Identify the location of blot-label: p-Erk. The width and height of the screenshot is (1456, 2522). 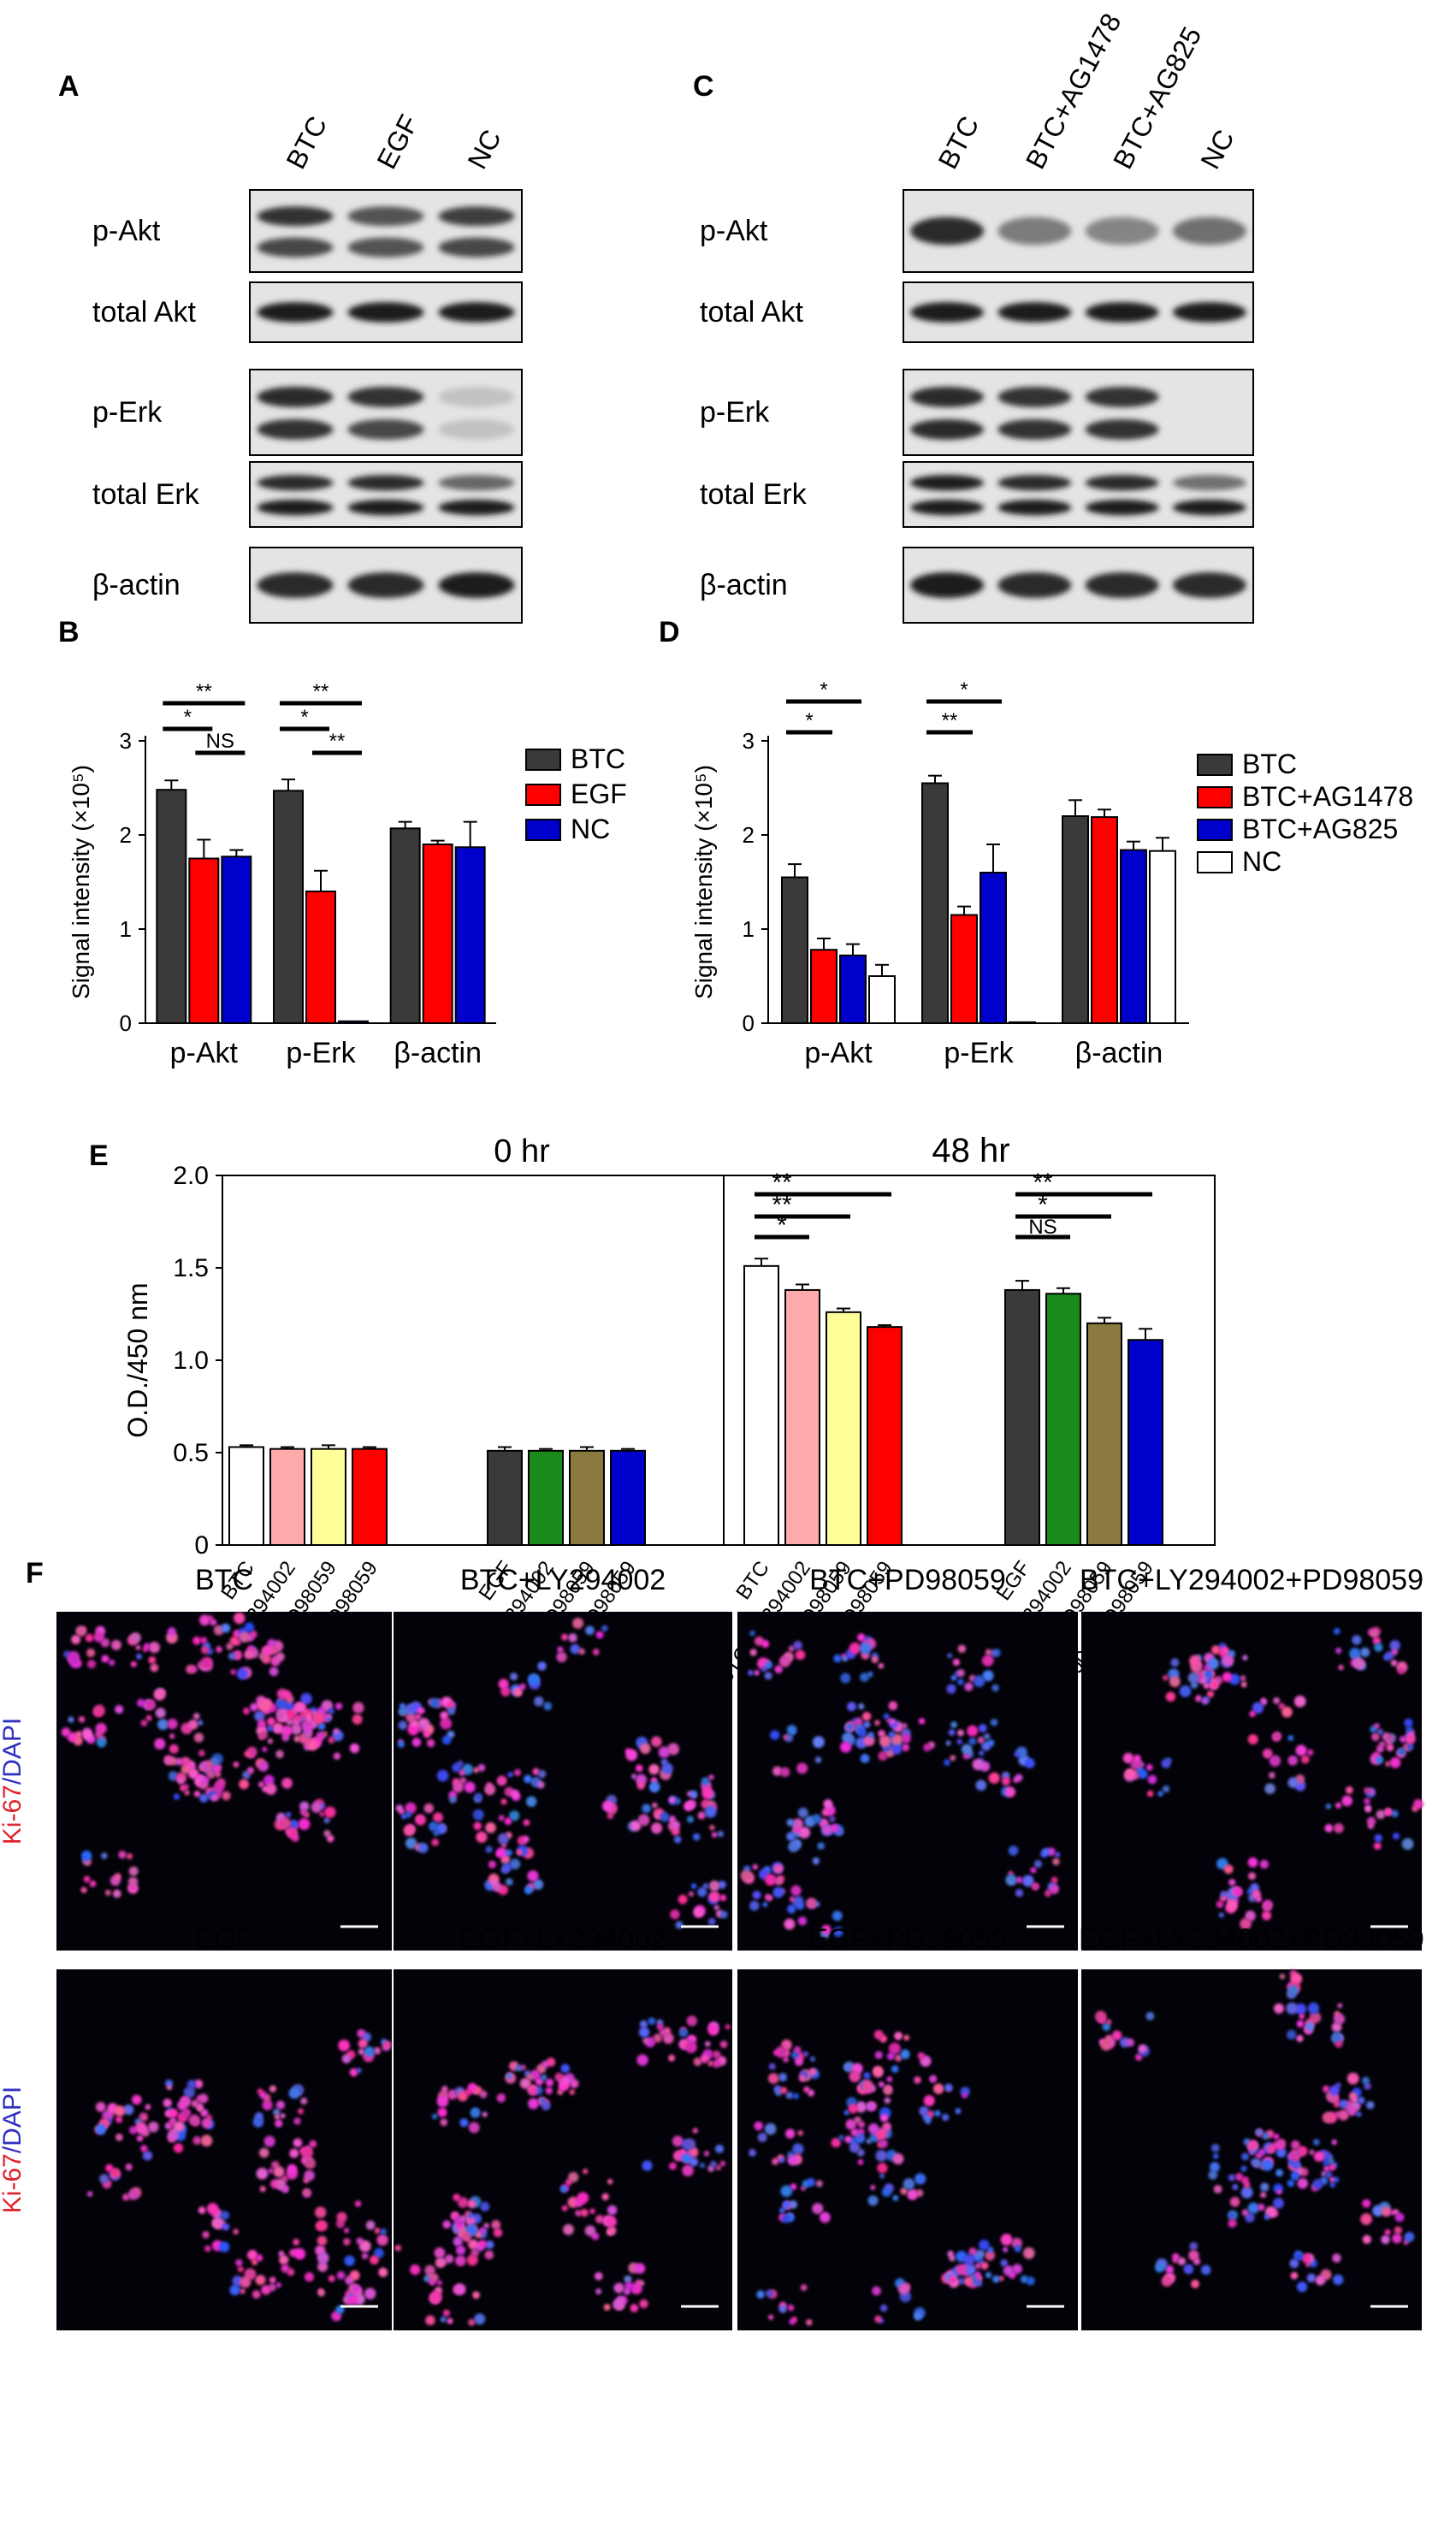
(735, 413).